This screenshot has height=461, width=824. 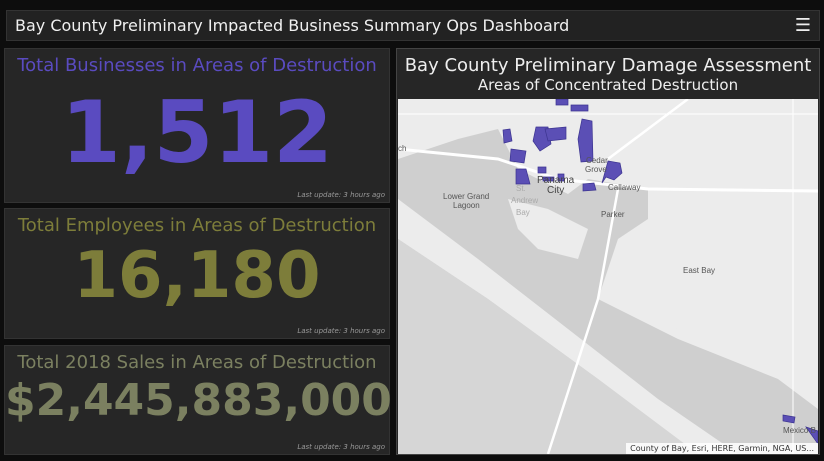 I want to click on map-label: Lagoon, so click(x=466, y=205).